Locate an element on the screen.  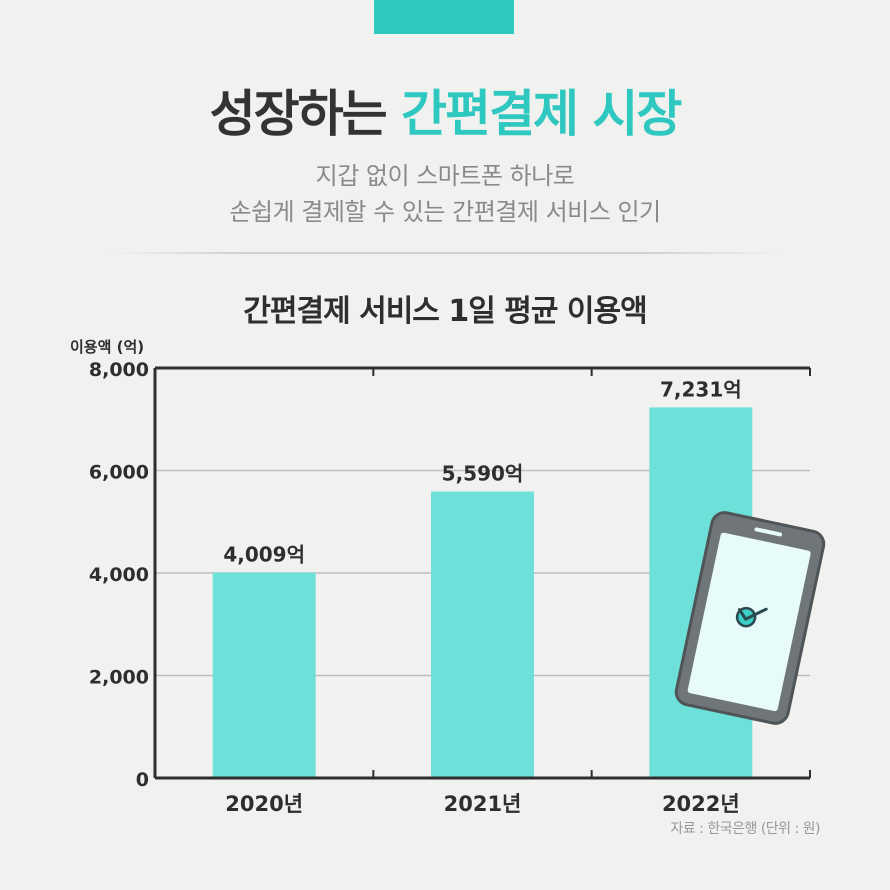
source-note: 자료 : 한국은행 (단위 : 원) is located at coordinates (745, 829).